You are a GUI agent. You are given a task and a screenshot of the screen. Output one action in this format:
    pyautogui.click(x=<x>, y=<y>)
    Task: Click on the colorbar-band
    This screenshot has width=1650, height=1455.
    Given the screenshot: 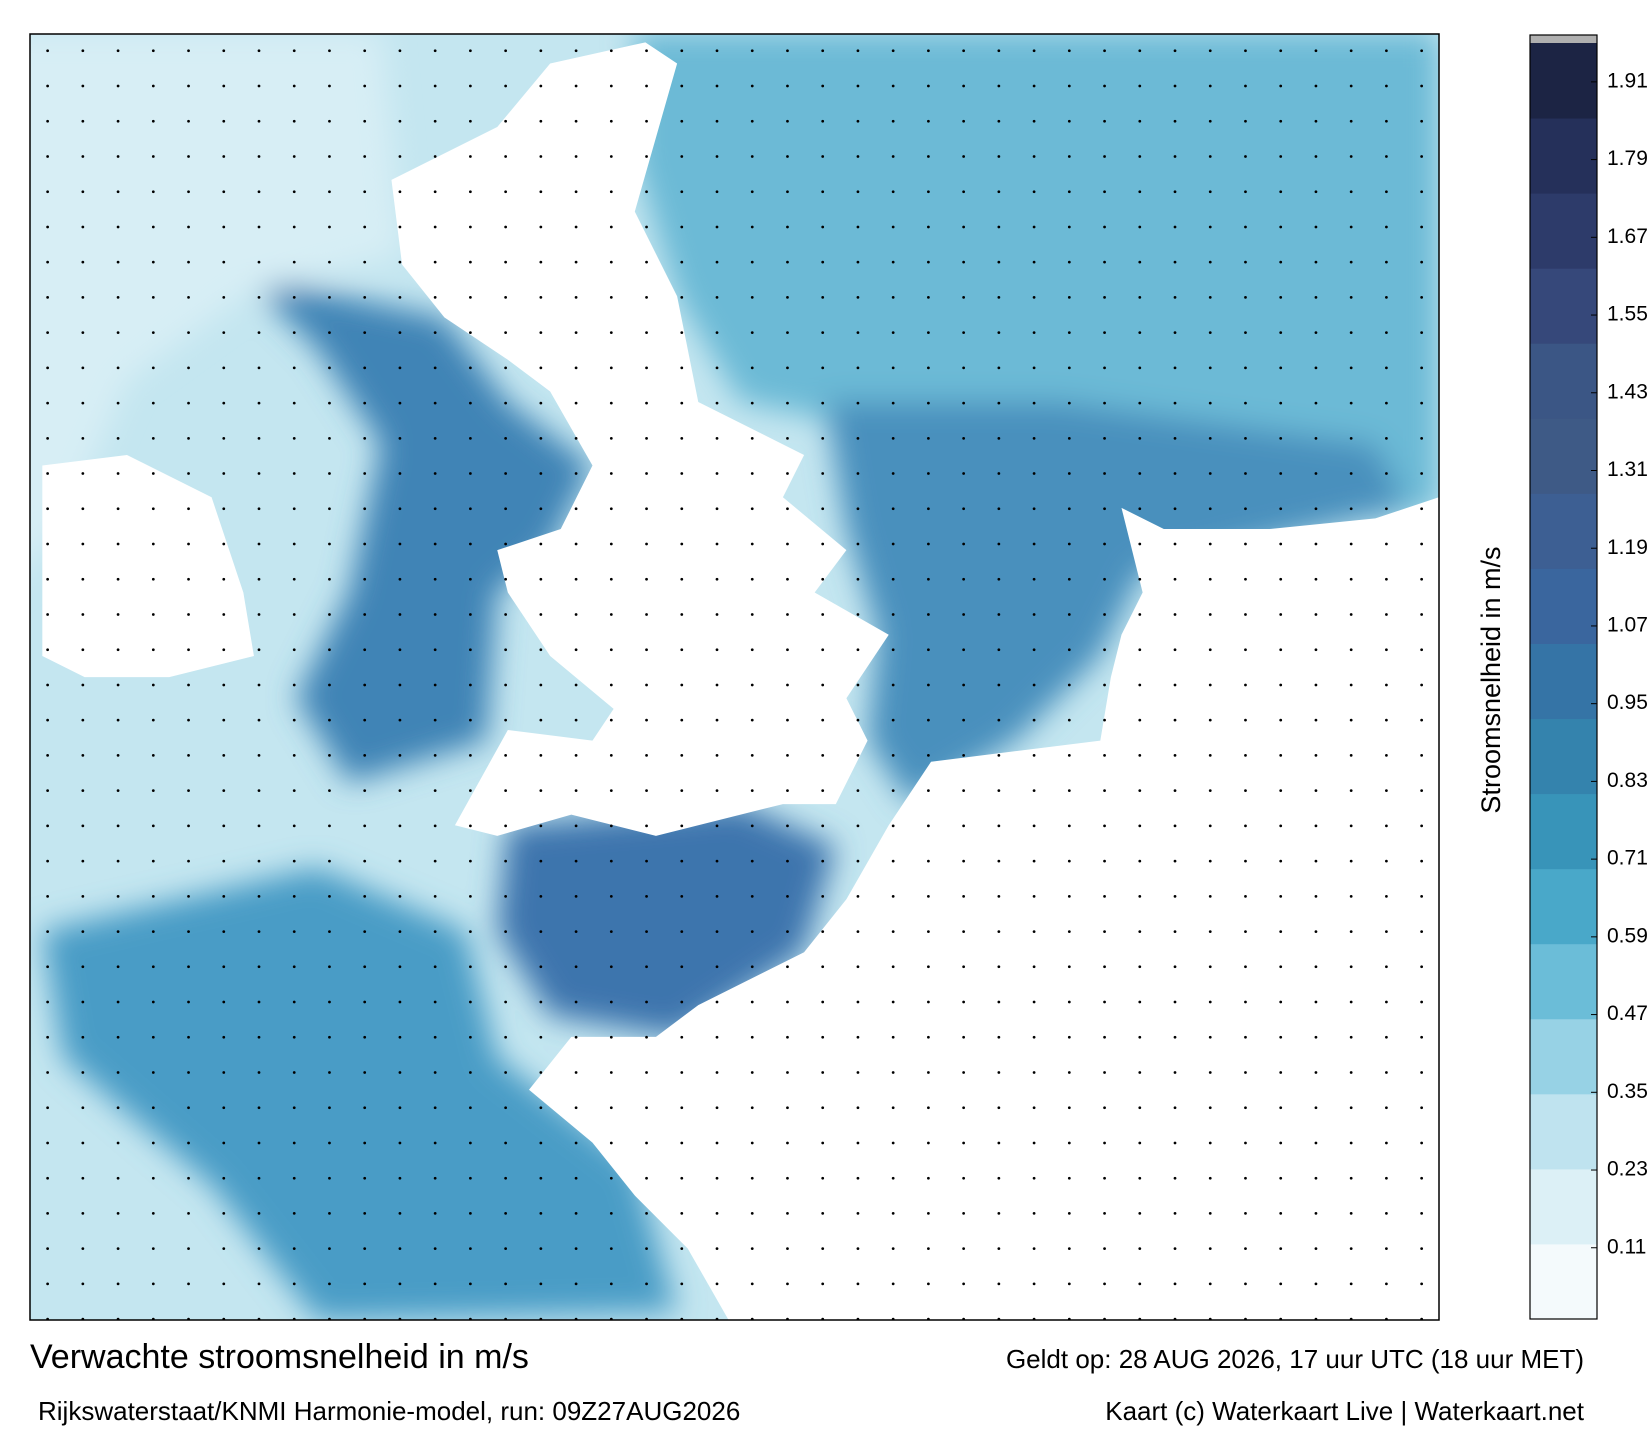 What is the action you would take?
    pyautogui.click(x=1563, y=606)
    